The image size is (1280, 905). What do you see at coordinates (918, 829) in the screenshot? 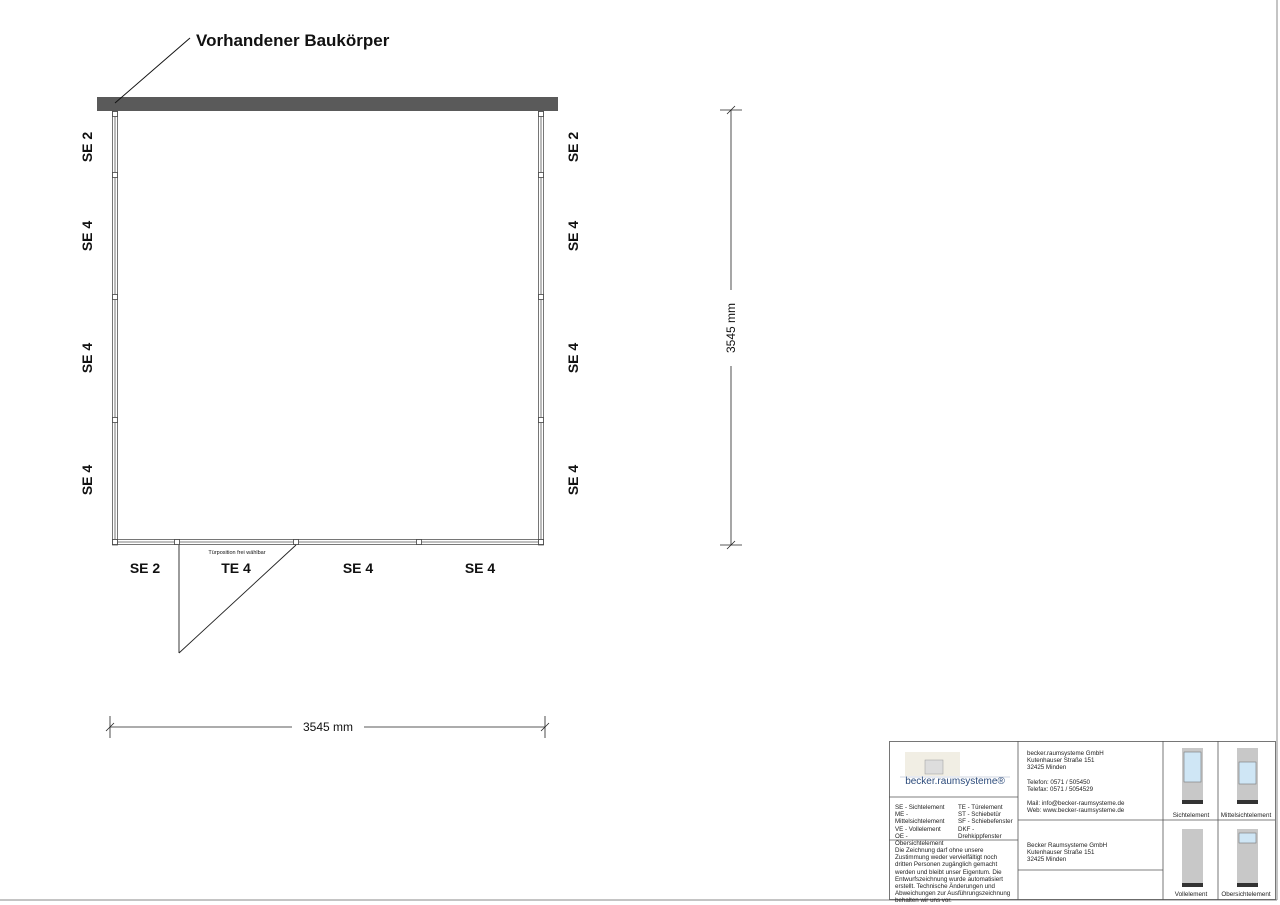
I see `legend-item: VE - Vollelement` at bounding box center [918, 829].